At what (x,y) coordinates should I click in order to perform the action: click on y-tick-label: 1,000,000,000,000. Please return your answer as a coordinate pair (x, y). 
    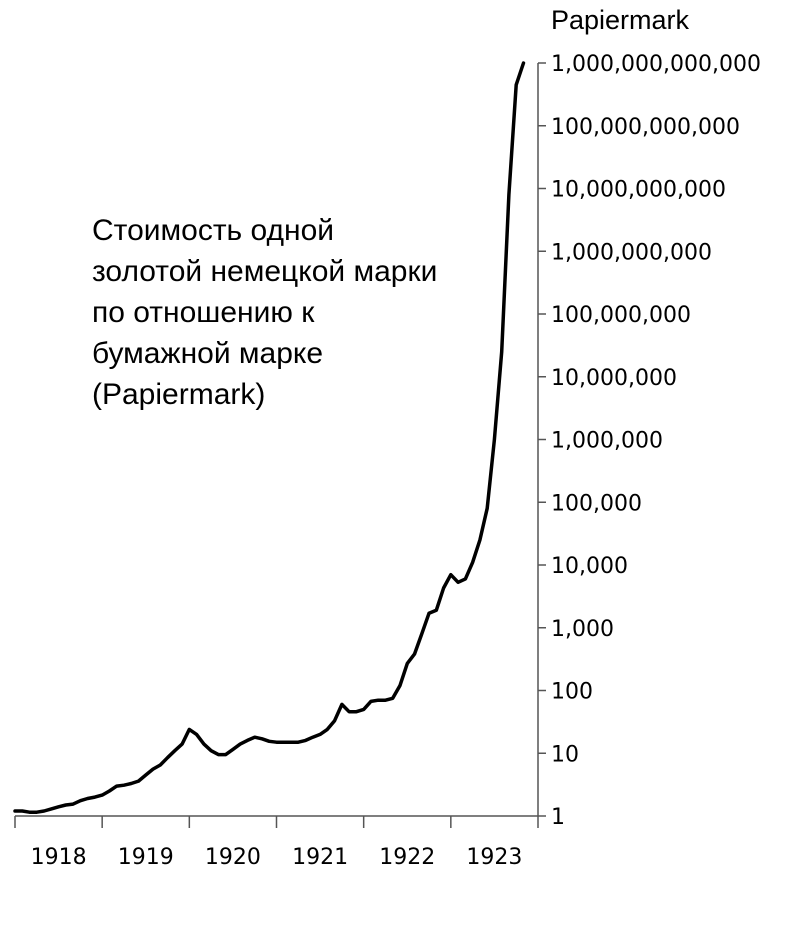
    Looking at the image, I should click on (656, 64).